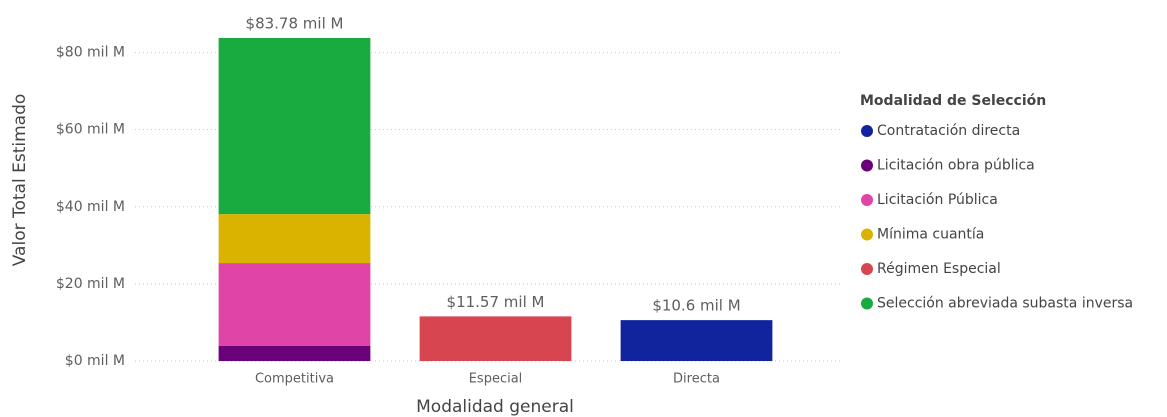  I want to click on total-label: $83.78 mil M, so click(295, 24).